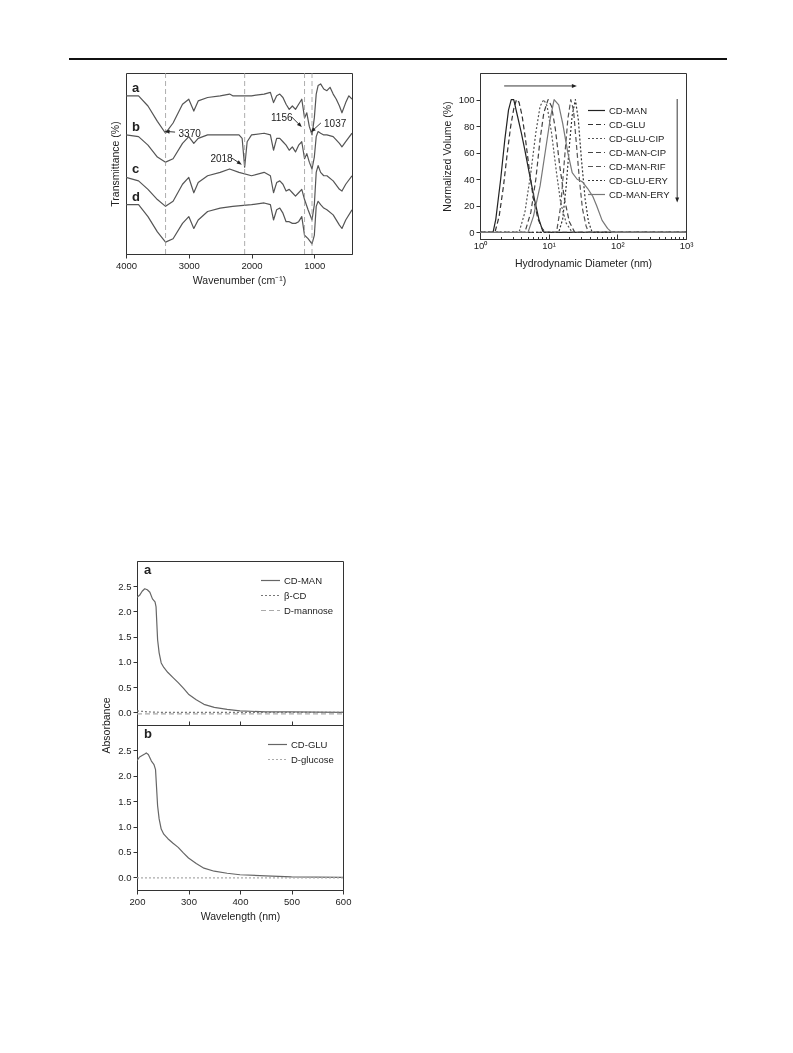 The width and height of the screenshot is (793, 1053). What do you see at coordinates (309, 610) in the screenshot?
I see `legend-label: D-mannose` at bounding box center [309, 610].